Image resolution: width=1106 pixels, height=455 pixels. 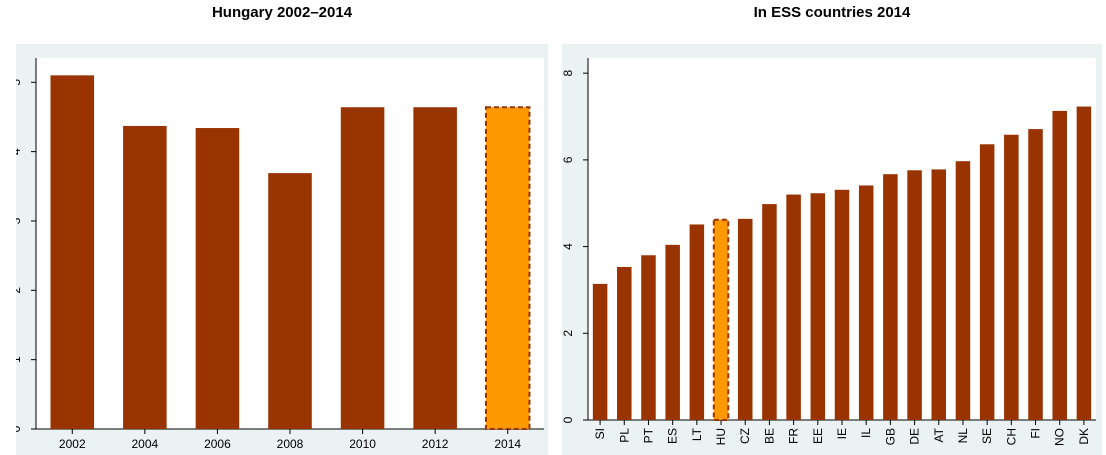 I want to click on x-tick-label: 2010, so click(x=362, y=444).